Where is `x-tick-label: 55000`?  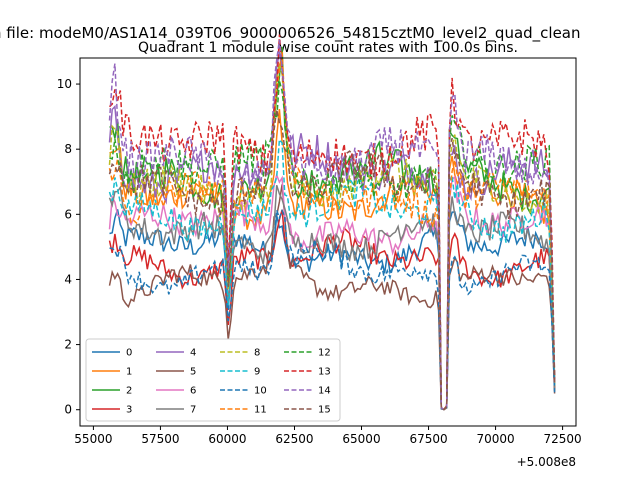 x-tick-label: 55000 is located at coordinates (93, 439).